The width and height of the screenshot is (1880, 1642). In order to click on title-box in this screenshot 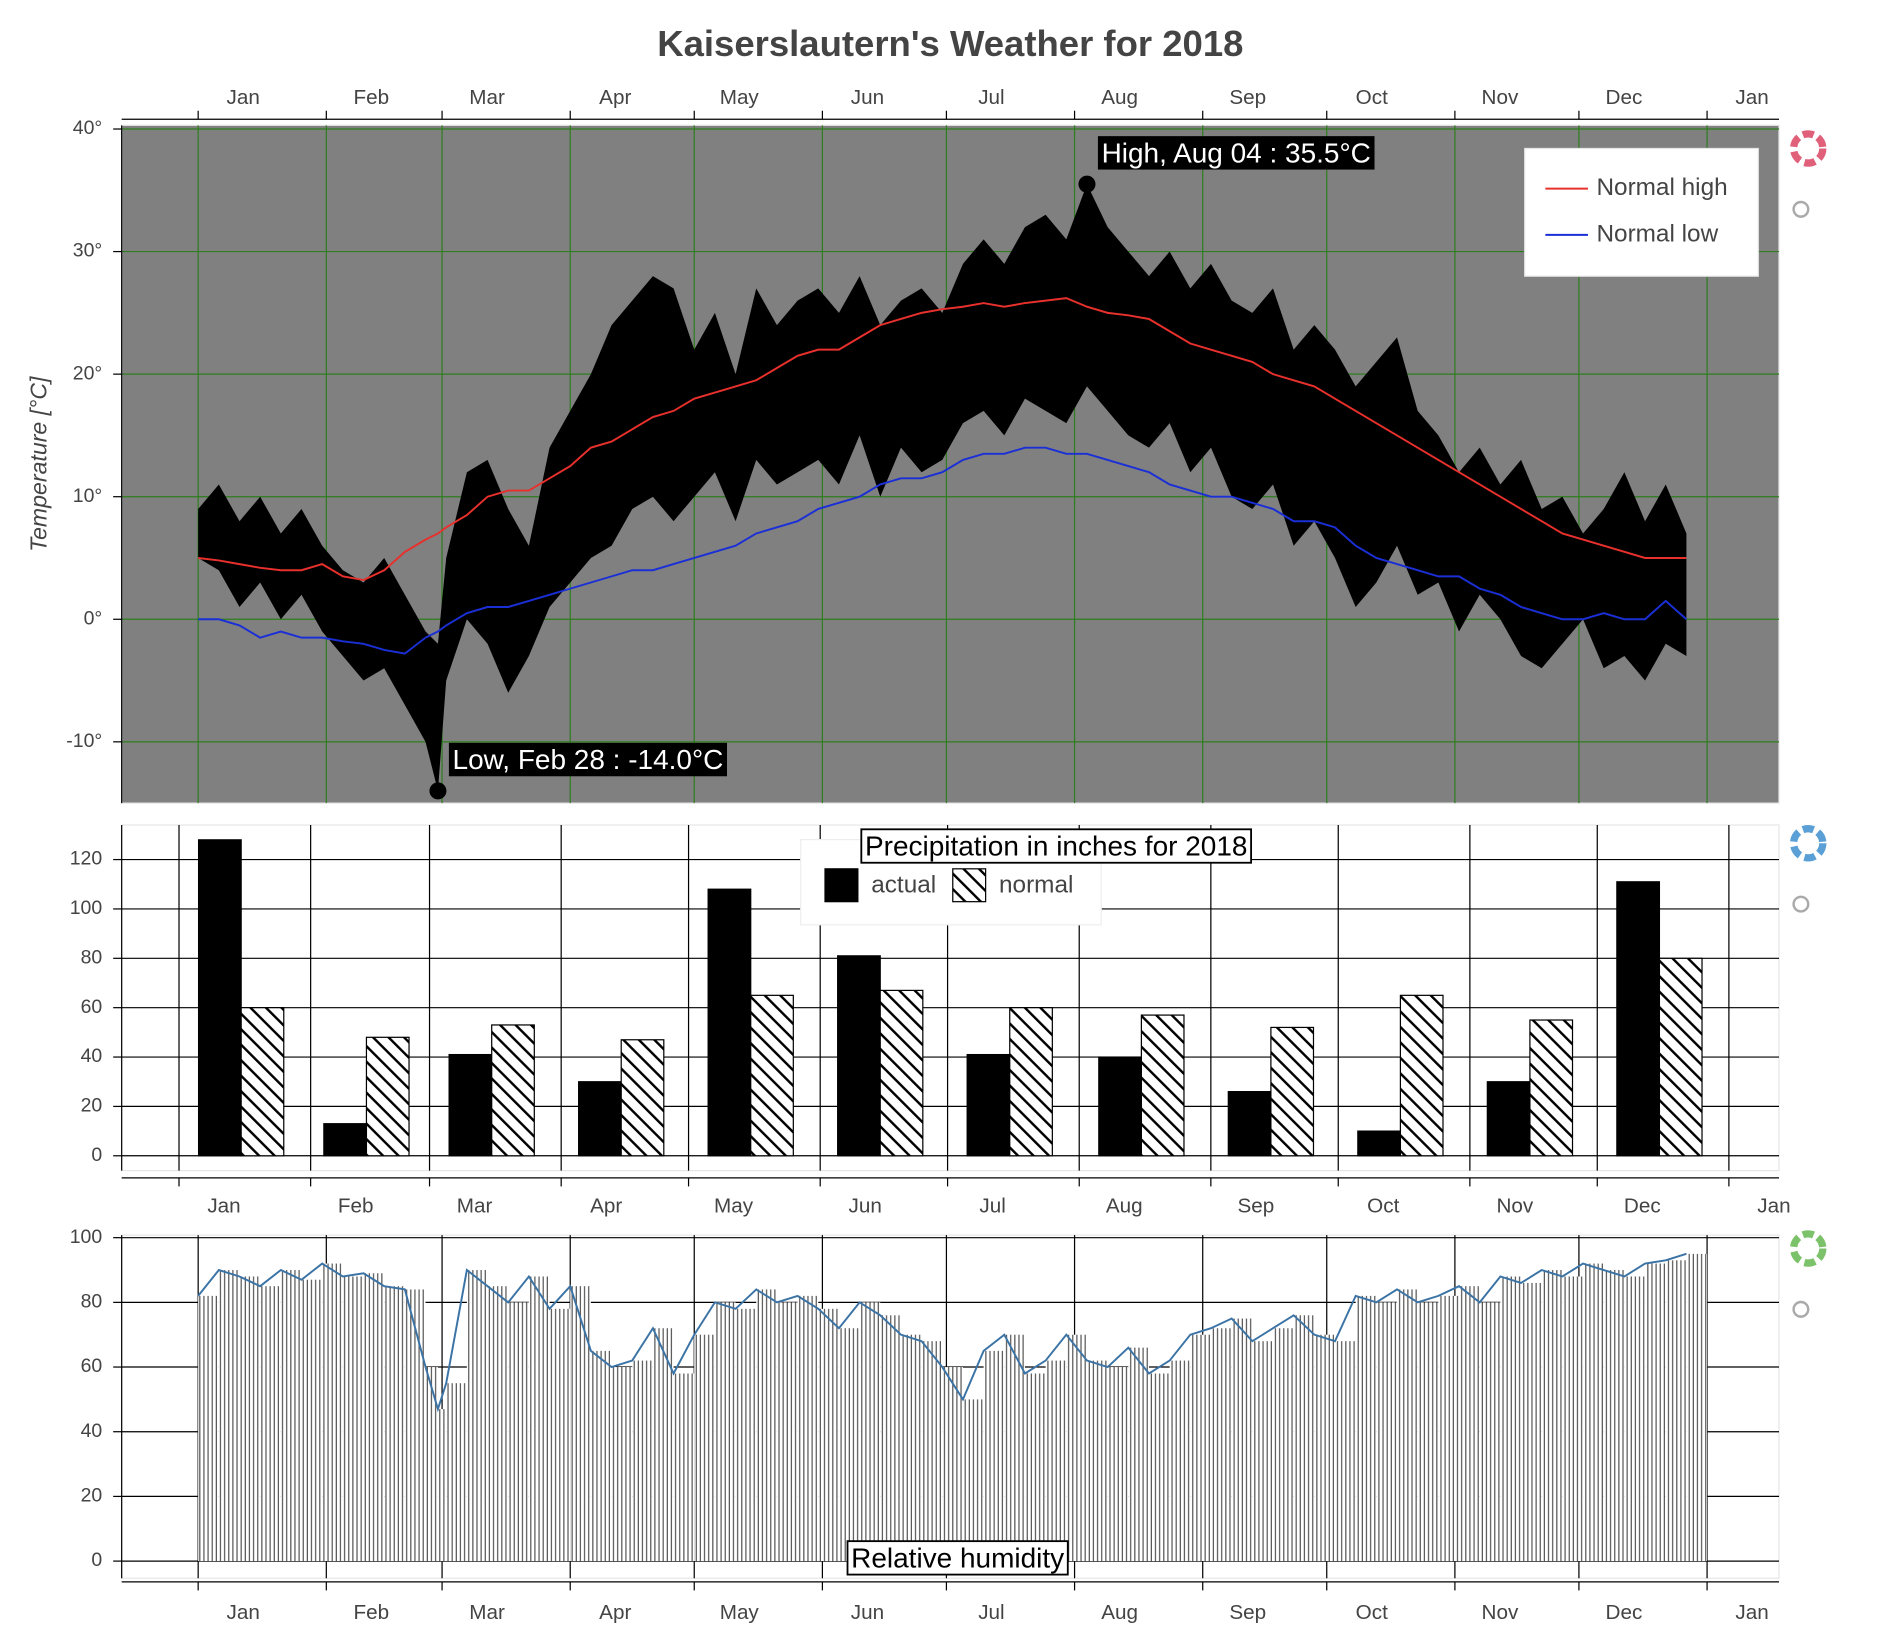, I will do `click(957, 1558)`.